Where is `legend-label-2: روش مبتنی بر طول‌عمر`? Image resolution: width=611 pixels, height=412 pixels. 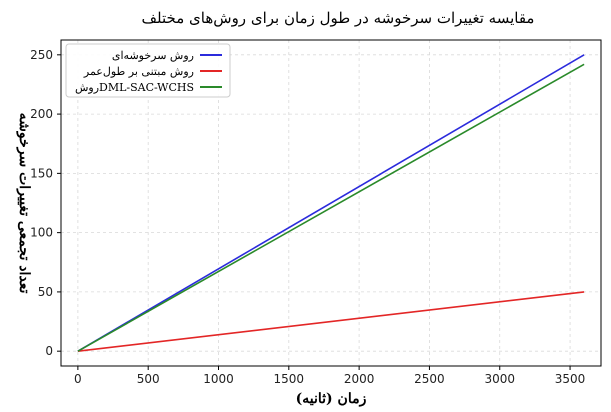
legend-label-2: روش مبتنی بر طول‌عمر is located at coordinates (138, 71).